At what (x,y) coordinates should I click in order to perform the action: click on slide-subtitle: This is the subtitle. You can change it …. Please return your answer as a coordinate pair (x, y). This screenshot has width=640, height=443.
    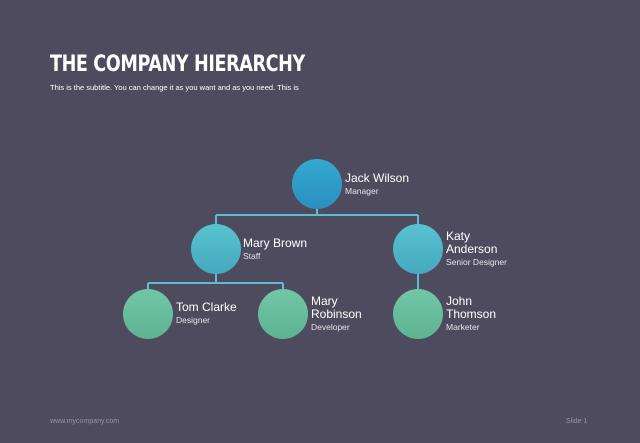
    Looking at the image, I should click on (174, 87).